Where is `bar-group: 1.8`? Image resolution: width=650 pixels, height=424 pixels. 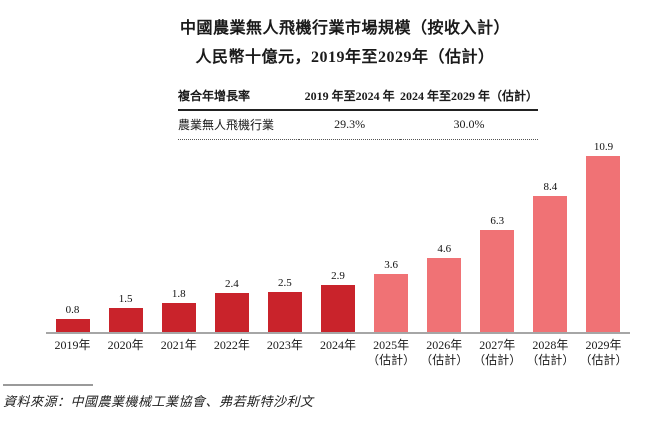 bar-group: 1.8 is located at coordinates (178, 236).